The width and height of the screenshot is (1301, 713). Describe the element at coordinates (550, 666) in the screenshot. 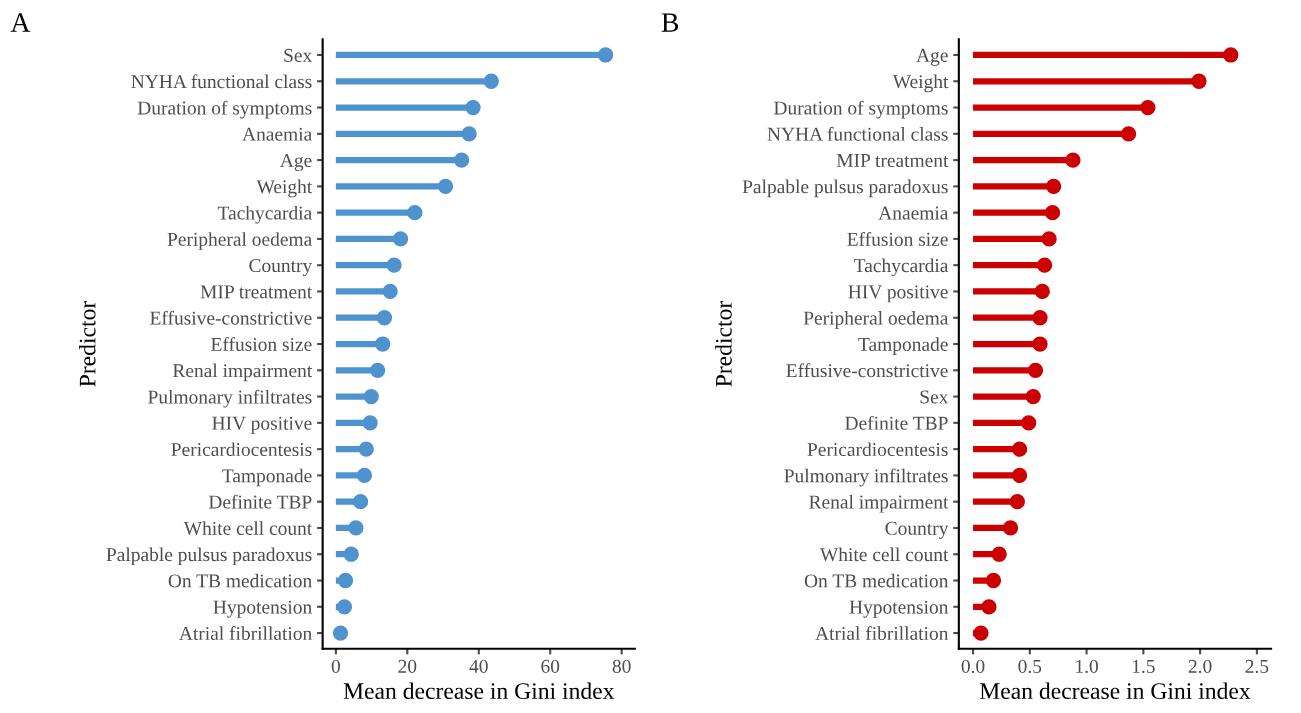

I see `x-tick-label: 60` at that location.